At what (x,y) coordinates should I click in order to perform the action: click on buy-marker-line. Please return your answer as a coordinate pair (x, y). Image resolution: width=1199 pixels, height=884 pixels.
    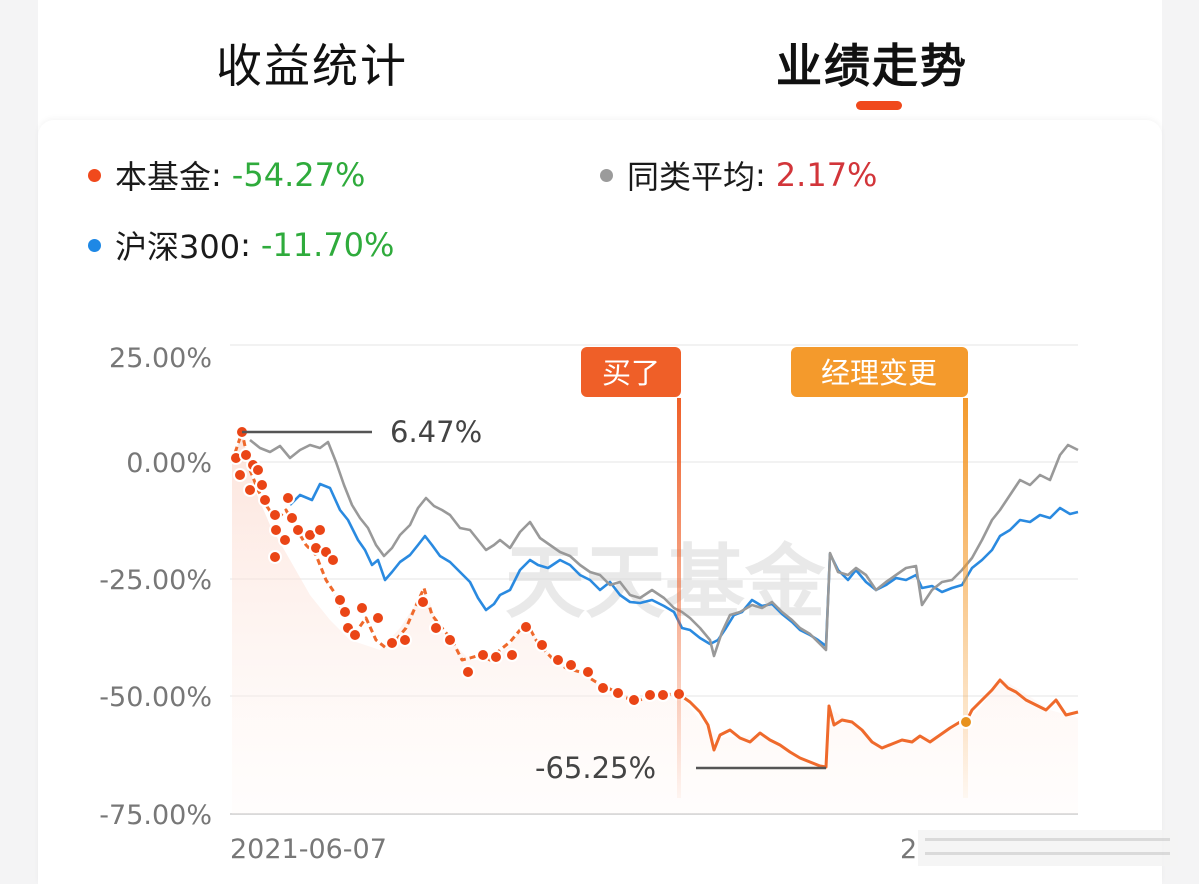
    Looking at the image, I should click on (679, 598).